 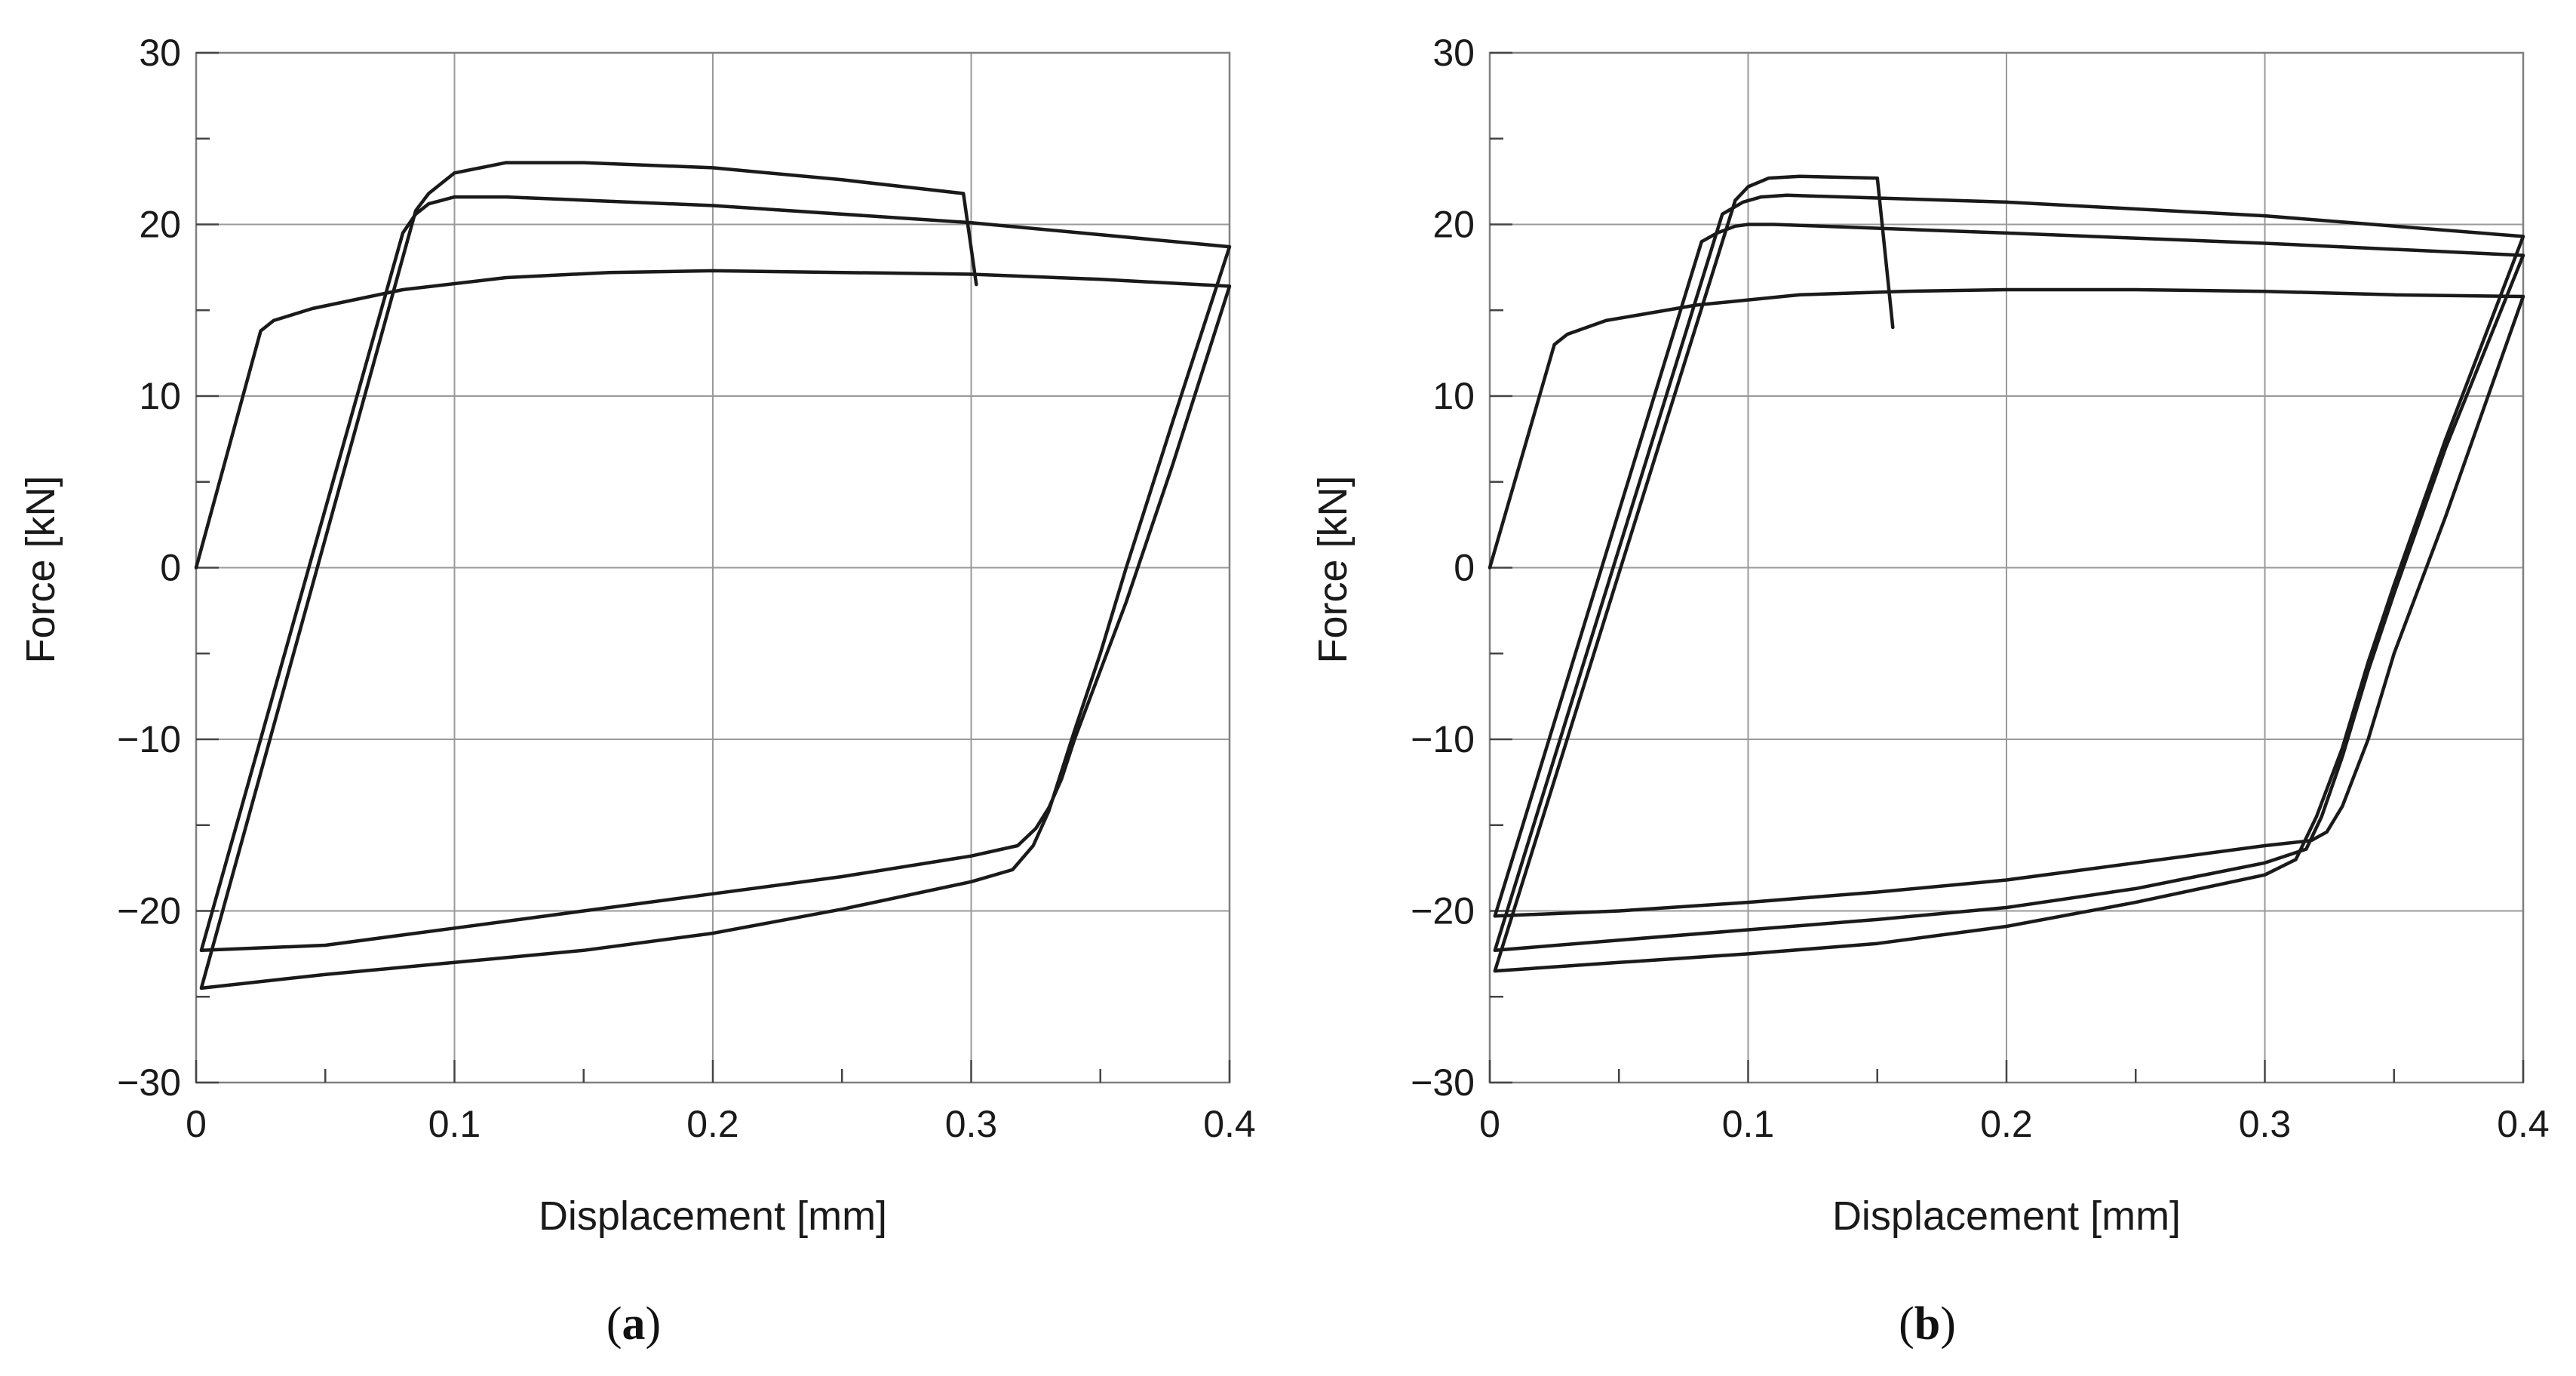 I want to click on panel-b-x-tick-labels: 0 0.1 0.2 0.3 0.4, so click(x=2014, y=1124).